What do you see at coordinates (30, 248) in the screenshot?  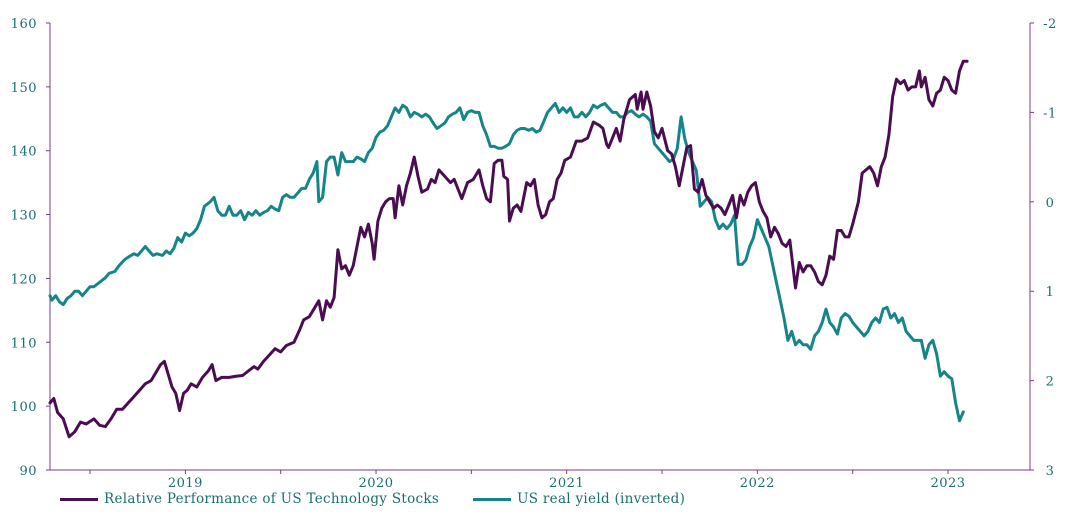 I see `left-axis: 90 100 110 120 130 140 150 160` at bounding box center [30, 248].